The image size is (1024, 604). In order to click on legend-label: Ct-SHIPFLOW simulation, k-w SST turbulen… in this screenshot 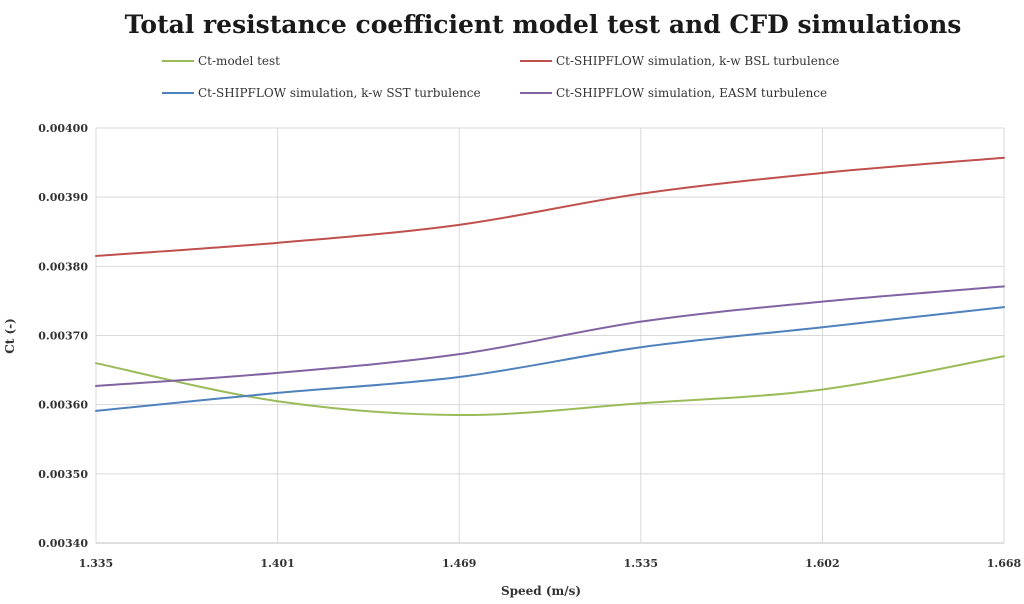, I will do `click(339, 93)`.